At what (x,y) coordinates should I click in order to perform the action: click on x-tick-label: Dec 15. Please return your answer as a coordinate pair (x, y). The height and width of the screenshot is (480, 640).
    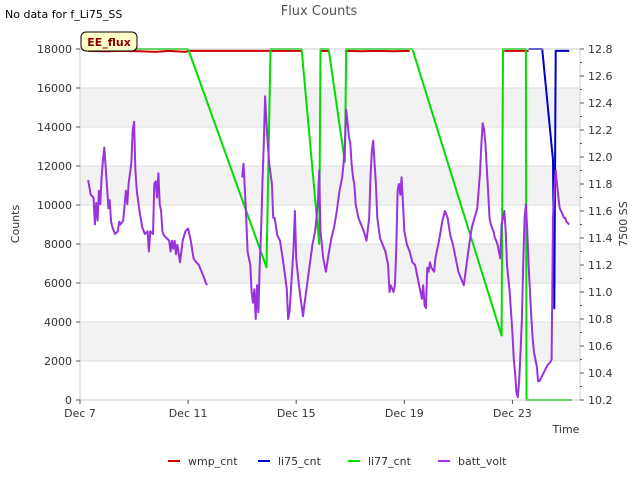
    Looking at the image, I should click on (296, 413).